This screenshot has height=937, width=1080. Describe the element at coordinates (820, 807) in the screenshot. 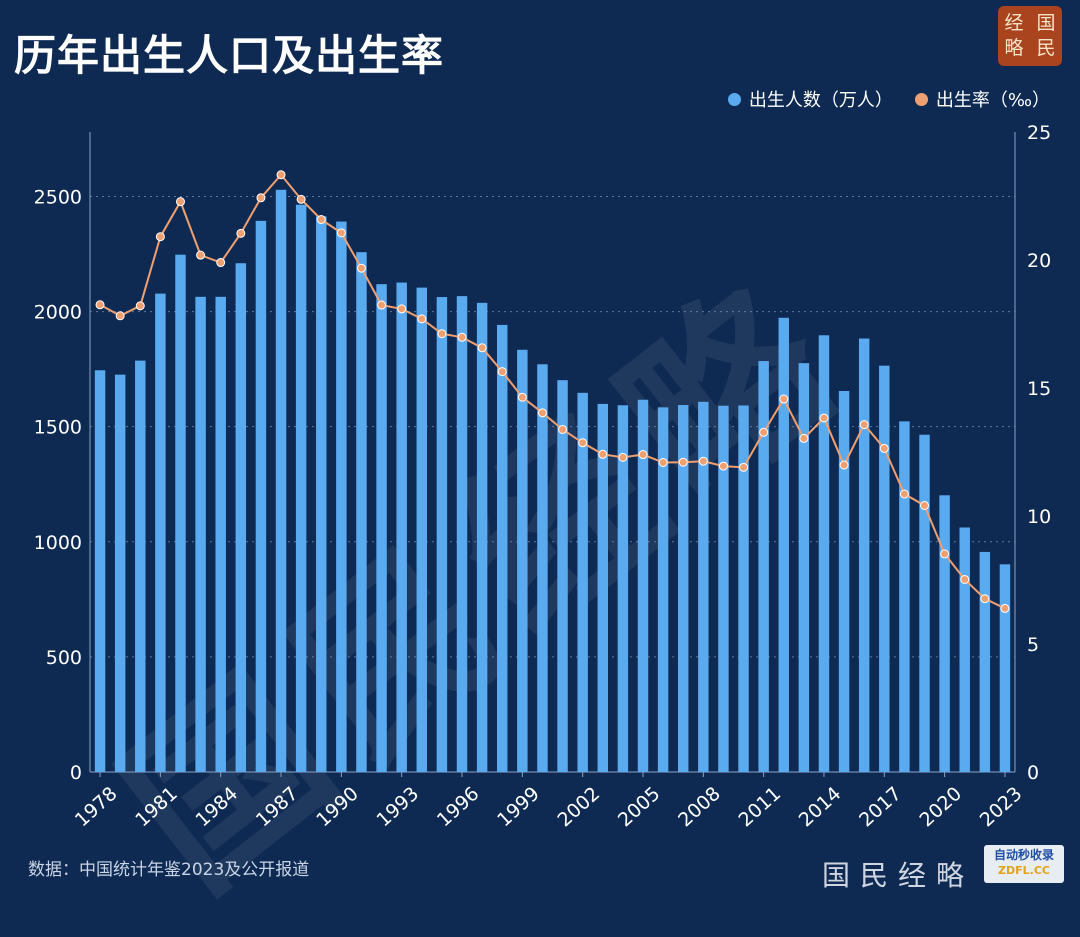

I see `x-tick-label: 2014` at that location.